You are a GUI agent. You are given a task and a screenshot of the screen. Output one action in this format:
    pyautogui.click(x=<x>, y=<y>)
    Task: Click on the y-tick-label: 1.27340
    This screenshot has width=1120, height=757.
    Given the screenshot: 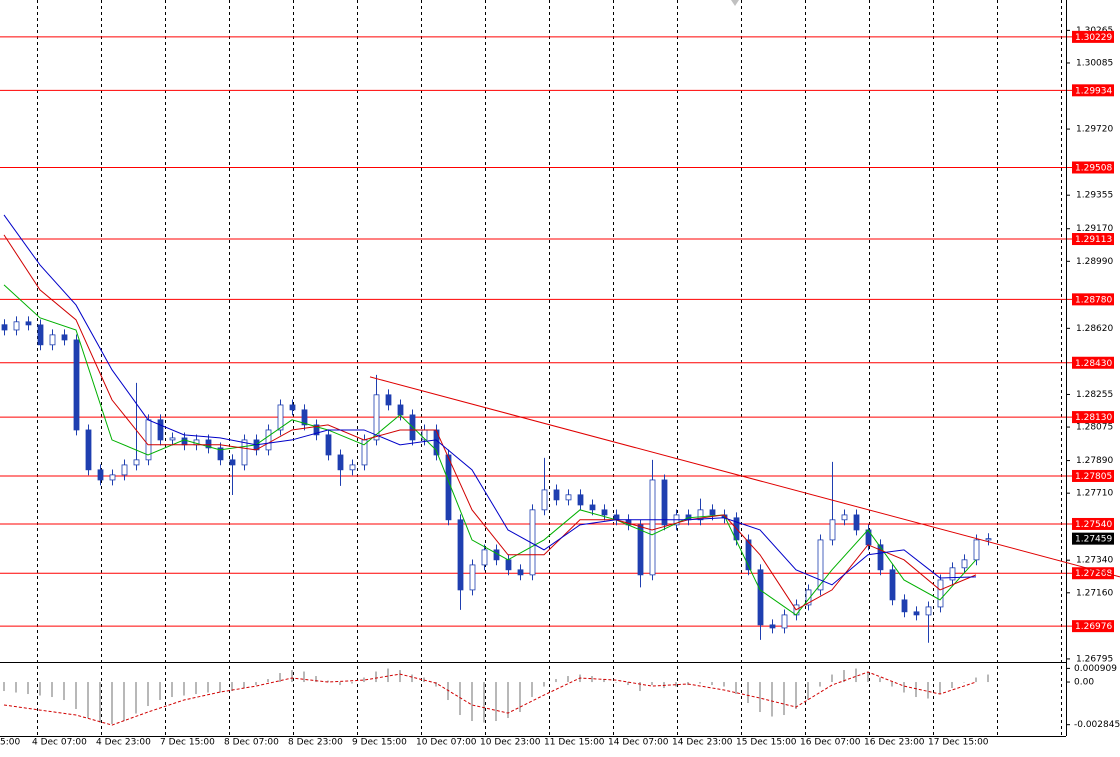 What is the action you would take?
    pyautogui.click(x=1094, y=561)
    